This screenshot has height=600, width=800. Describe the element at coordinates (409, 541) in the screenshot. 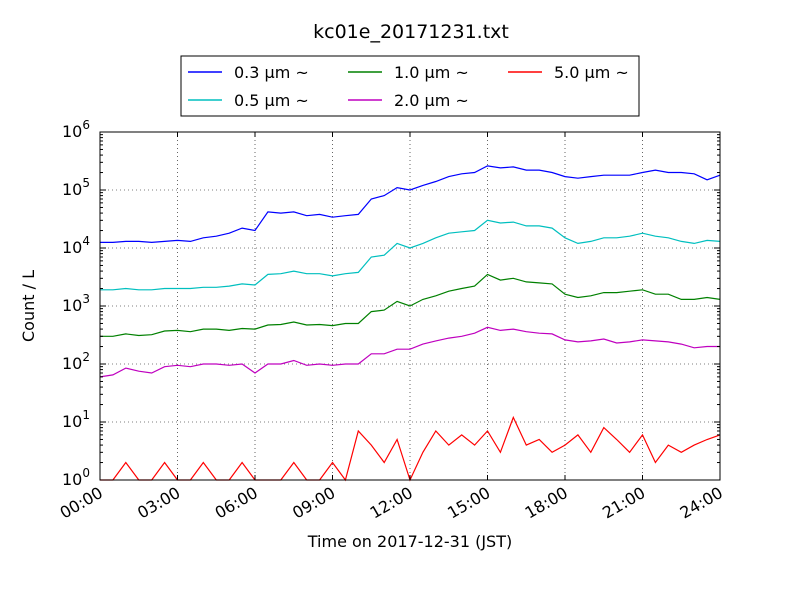

I see `x-axis-label: Time on 2017-12-31 (JST)` at that location.